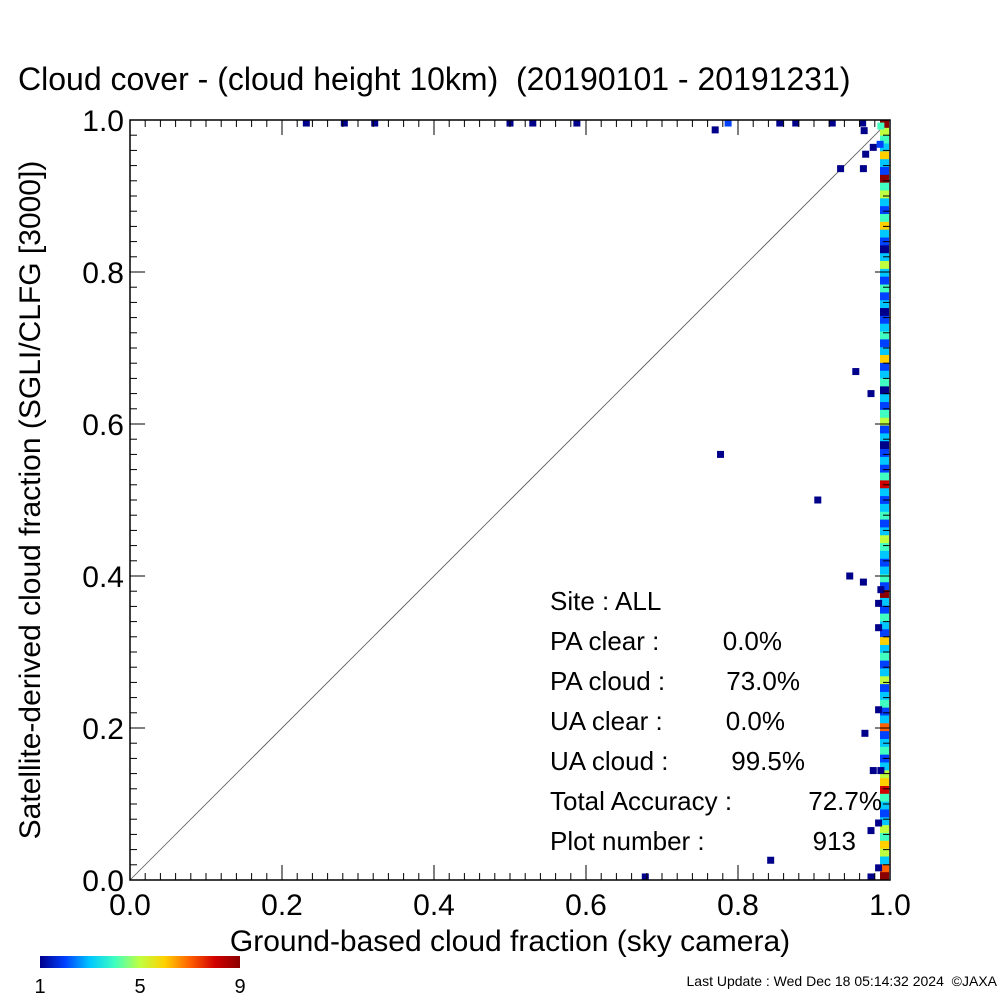 This screenshot has height=1000, width=1000. What do you see at coordinates (627, 841) in the screenshot?
I see `stat-label: Plot number :` at bounding box center [627, 841].